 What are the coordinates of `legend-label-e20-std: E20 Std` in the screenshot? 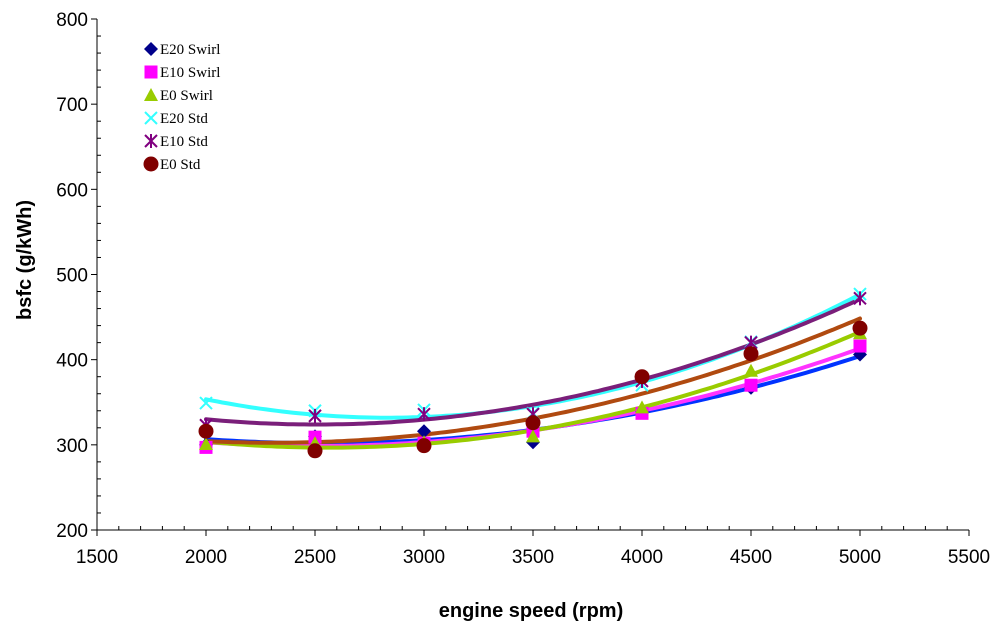 It's located at (184, 119).